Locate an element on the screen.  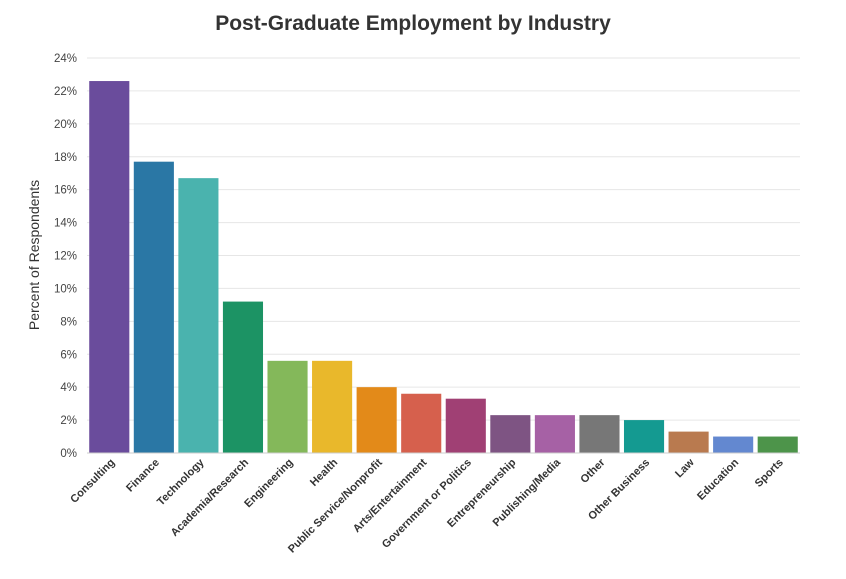
x-tick-label: Arts/Entertainment is located at coordinates (390, 495).